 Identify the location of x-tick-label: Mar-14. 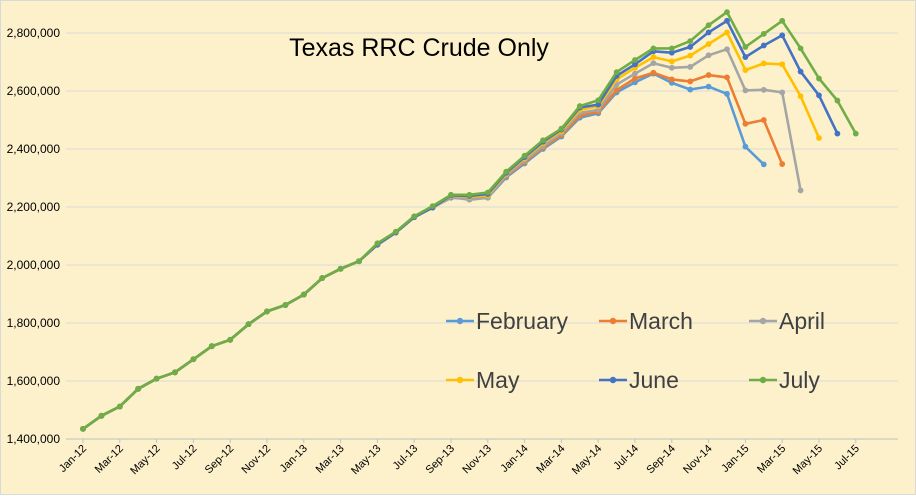
(550, 459).